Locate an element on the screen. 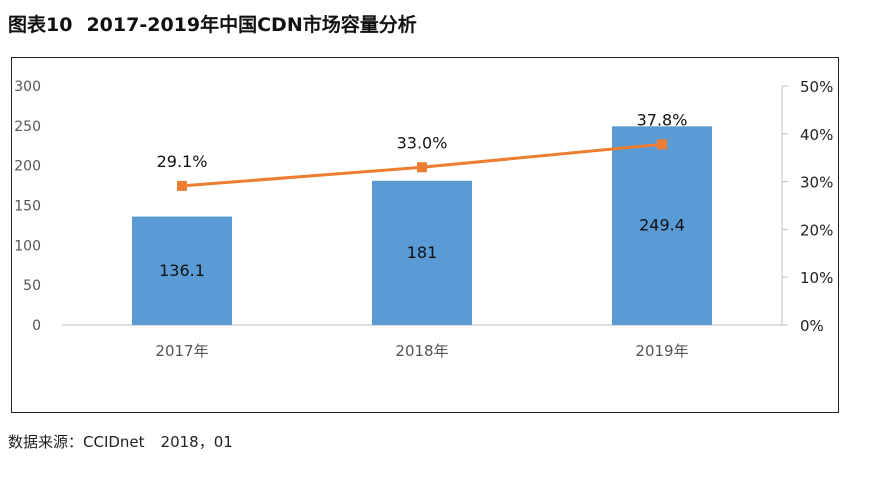 This screenshot has height=477, width=869. right-tick-label: 50% is located at coordinates (816, 87).